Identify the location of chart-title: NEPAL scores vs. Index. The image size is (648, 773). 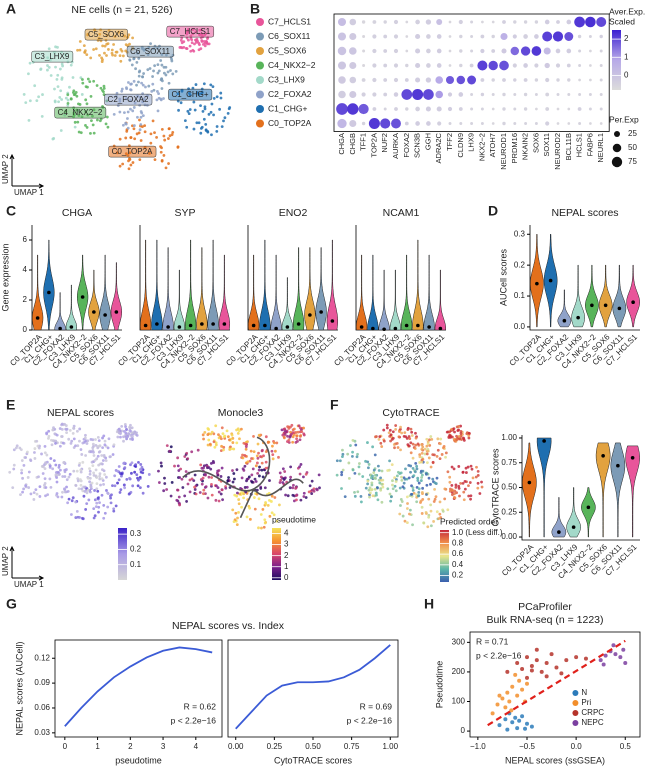
(228, 626).